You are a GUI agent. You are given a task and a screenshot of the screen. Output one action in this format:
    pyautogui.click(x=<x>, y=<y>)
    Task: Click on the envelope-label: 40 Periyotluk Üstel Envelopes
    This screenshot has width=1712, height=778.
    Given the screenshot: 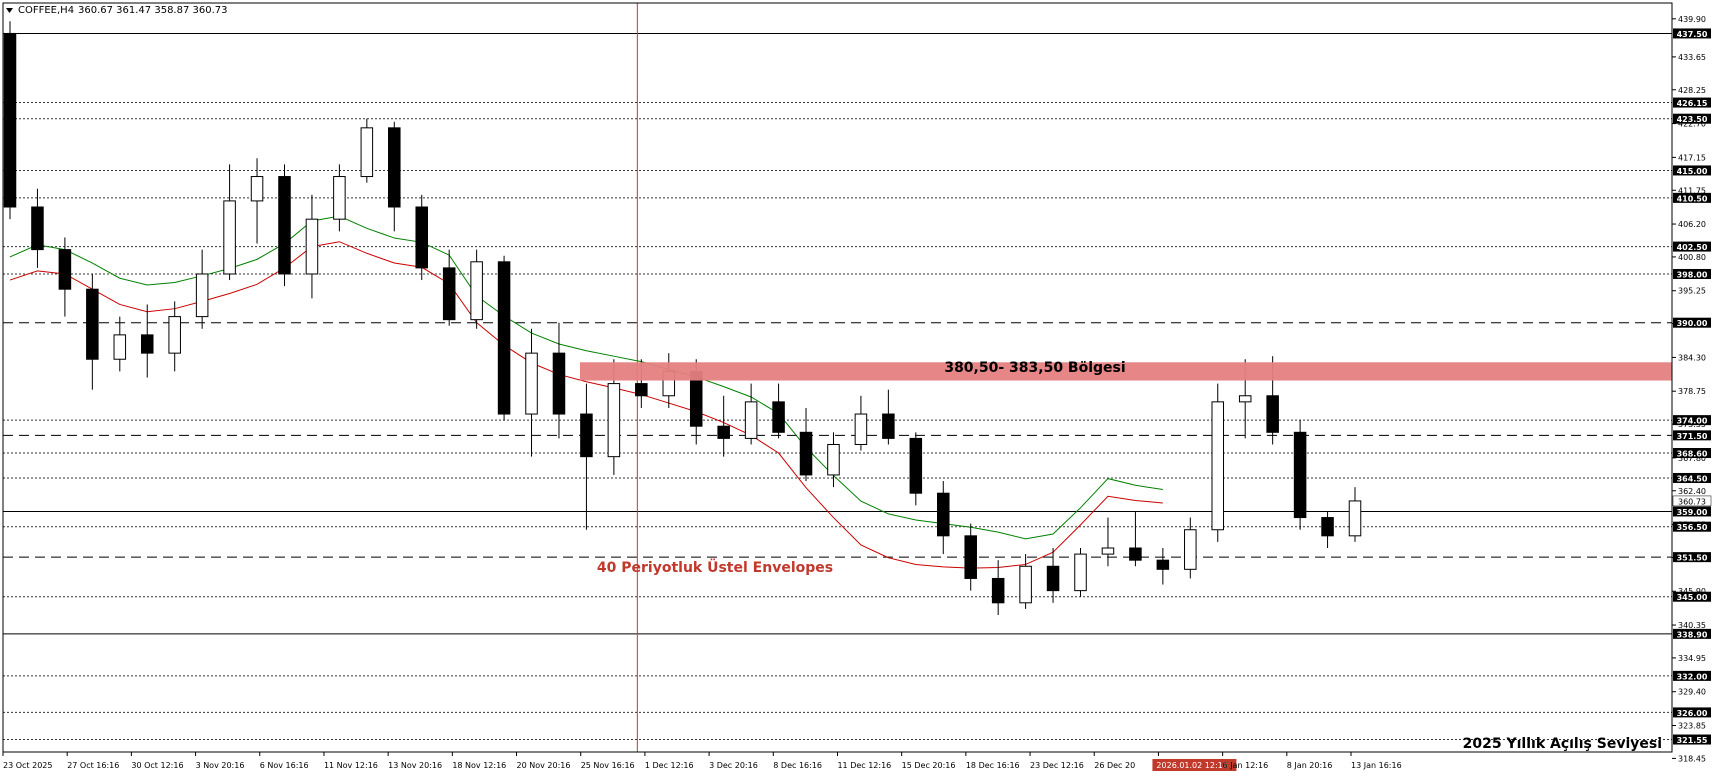 What is the action you would take?
    pyautogui.click(x=715, y=567)
    